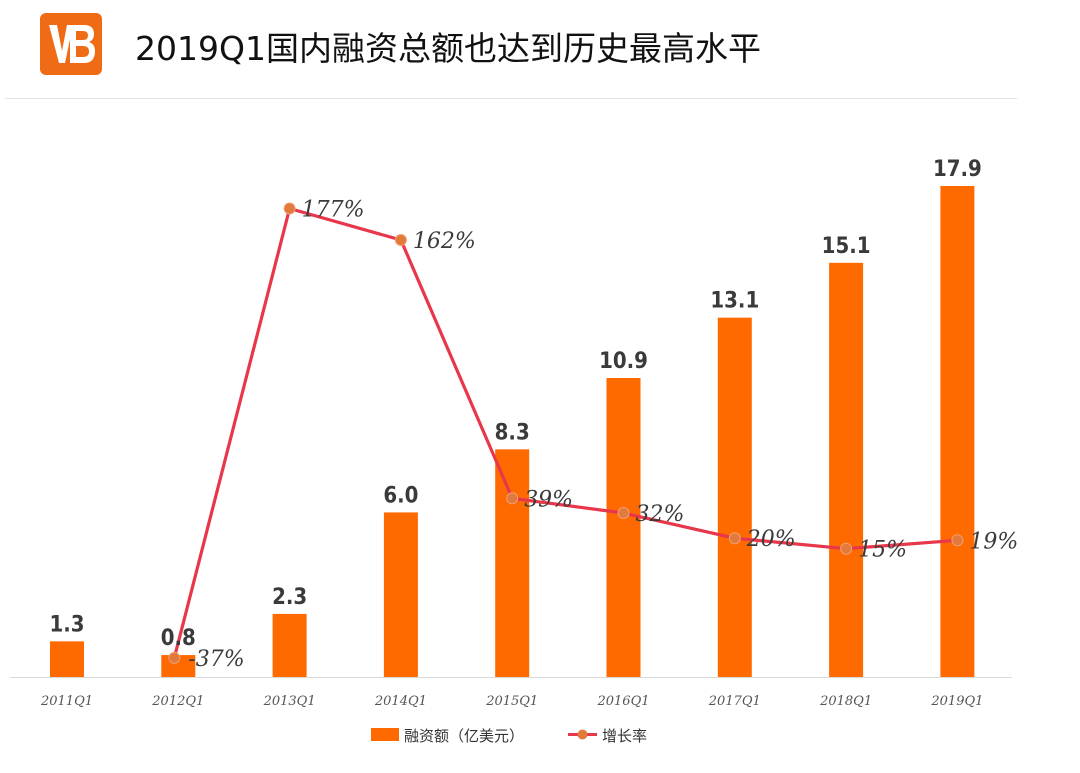  What do you see at coordinates (882, 550) in the screenshot?
I see `growth-rate-label: 15%` at bounding box center [882, 550].